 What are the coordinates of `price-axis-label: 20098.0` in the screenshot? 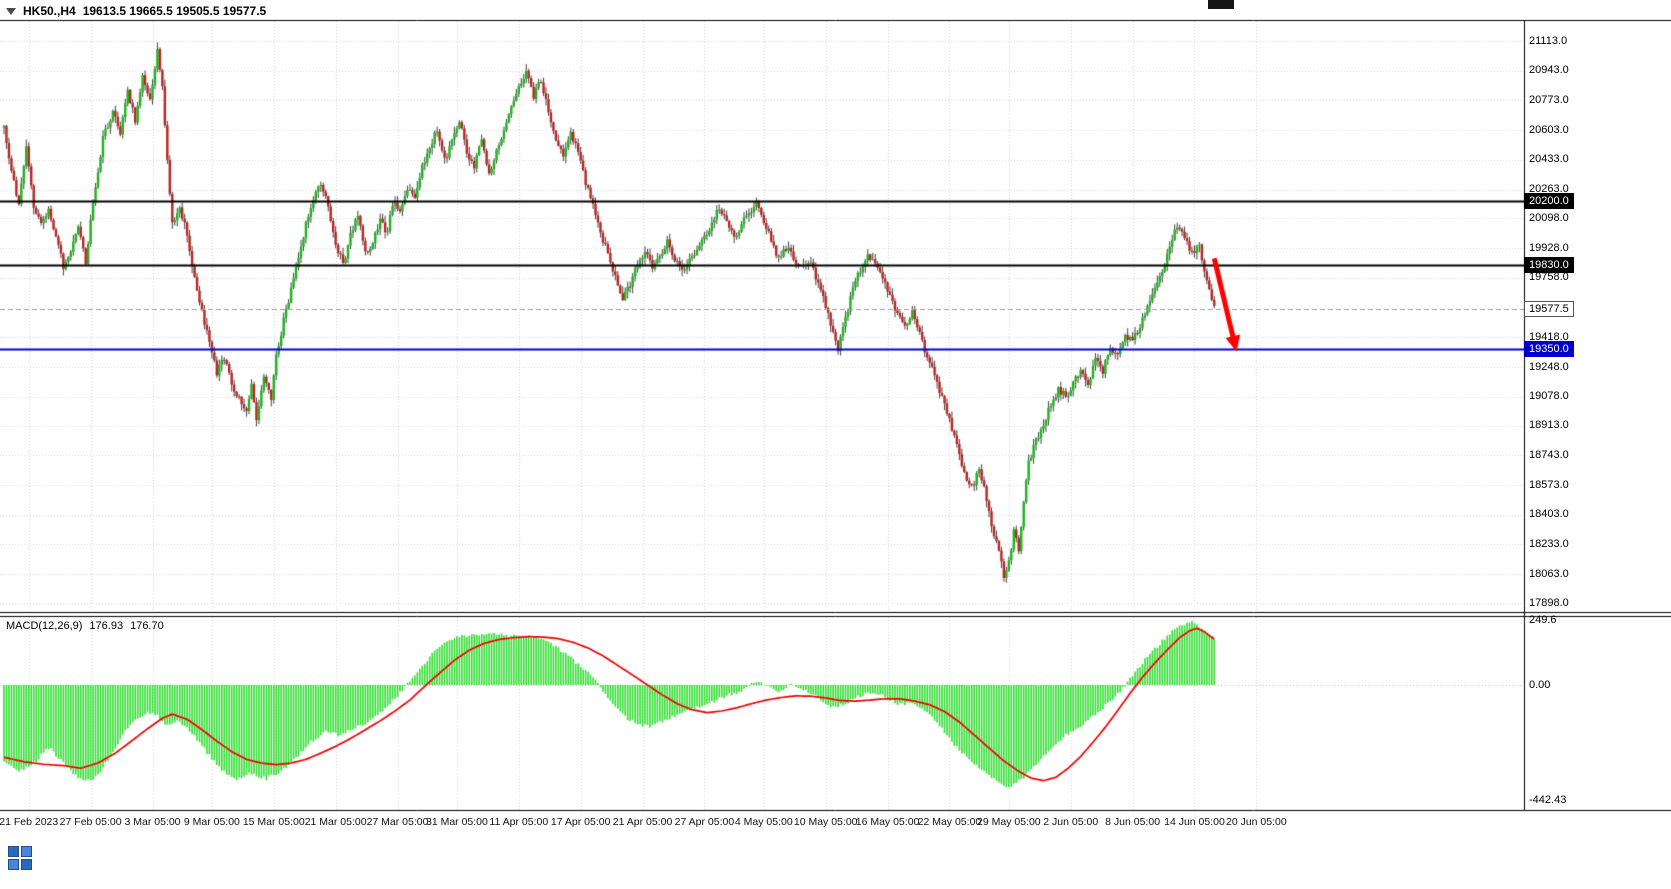 It's located at (1549, 217).